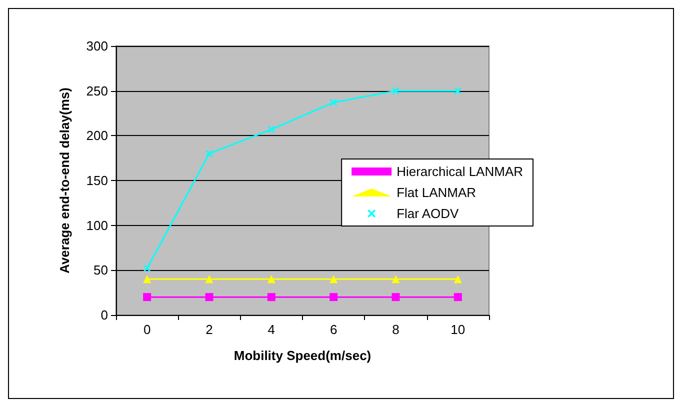 The image size is (682, 407). Describe the element at coordinates (97, 136) in the screenshot. I see `y-tick-label: 200` at that location.